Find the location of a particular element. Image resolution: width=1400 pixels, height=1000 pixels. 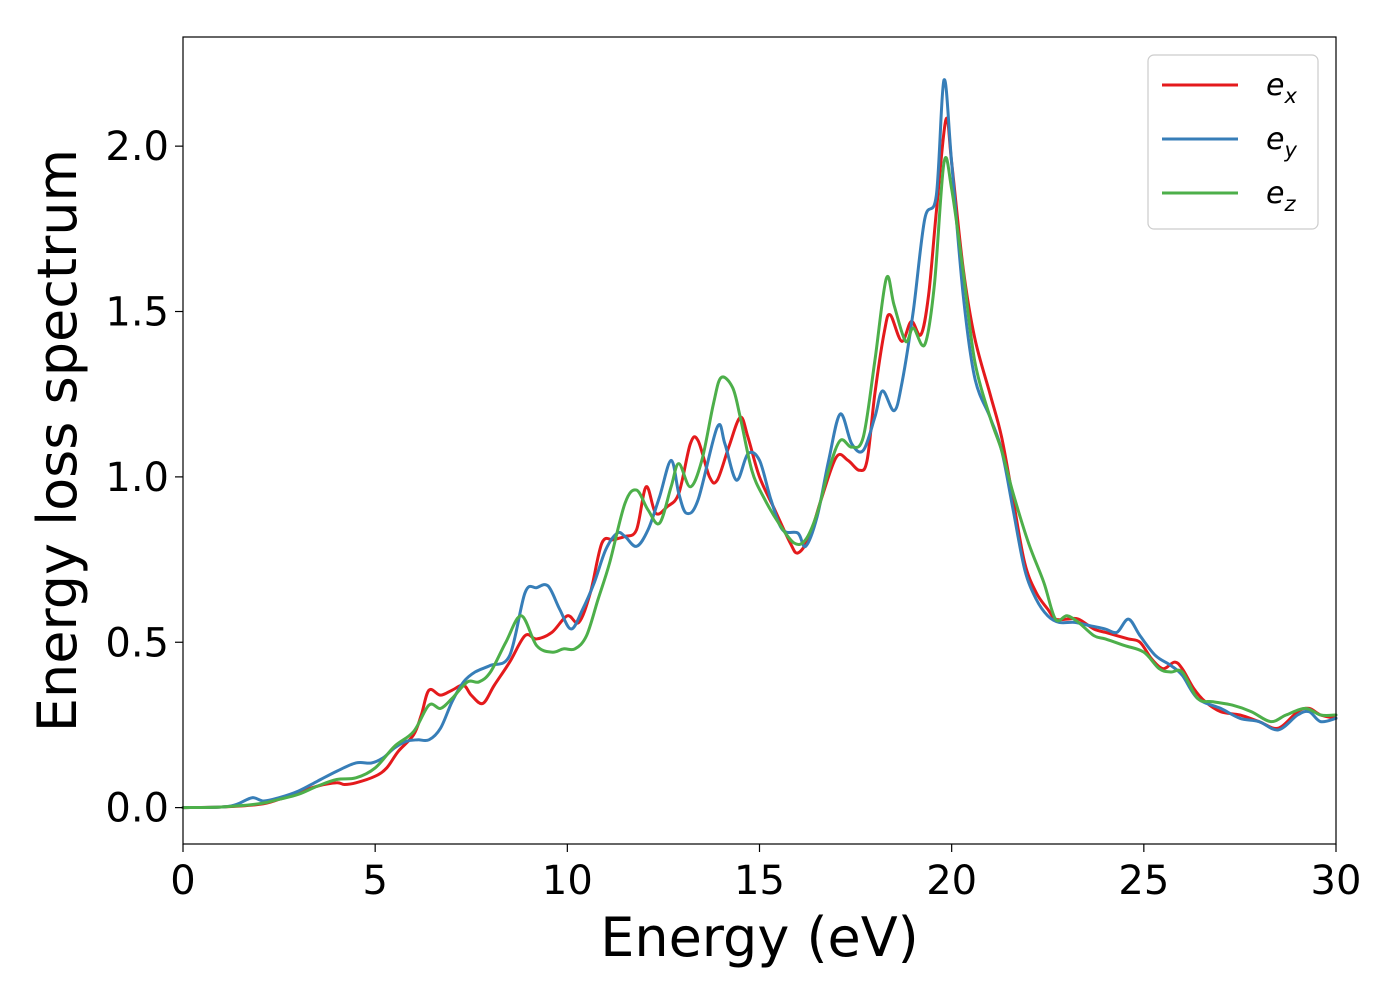

x-tick-label: 5 is located at coordinates (374, 881).